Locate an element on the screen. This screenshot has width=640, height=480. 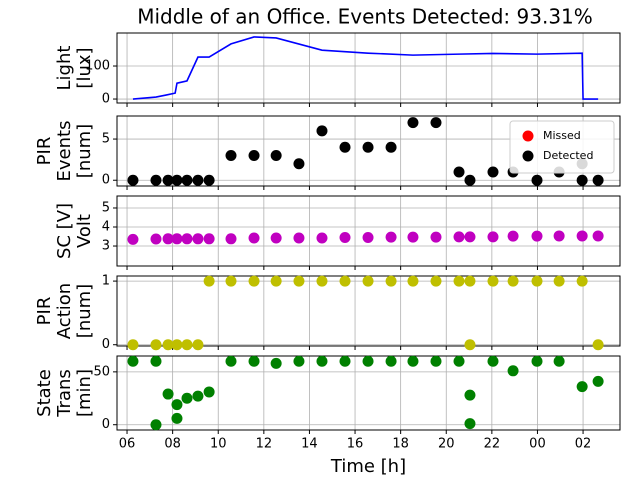
x-tick-label: 20 is located at coordinates (446, 444).